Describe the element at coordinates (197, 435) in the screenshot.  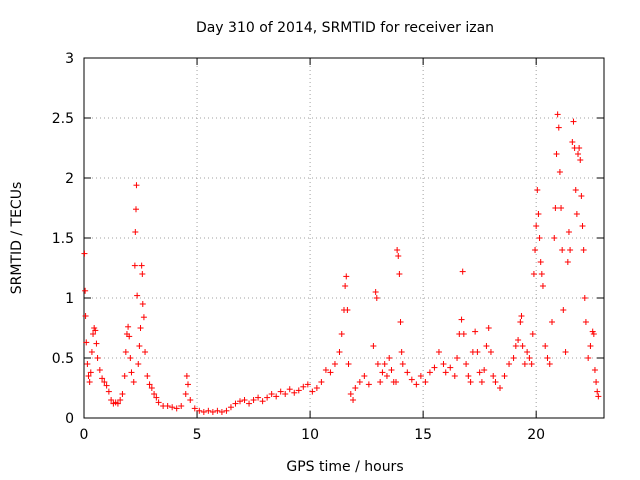
I see `x-tick-label: 5` at that location.